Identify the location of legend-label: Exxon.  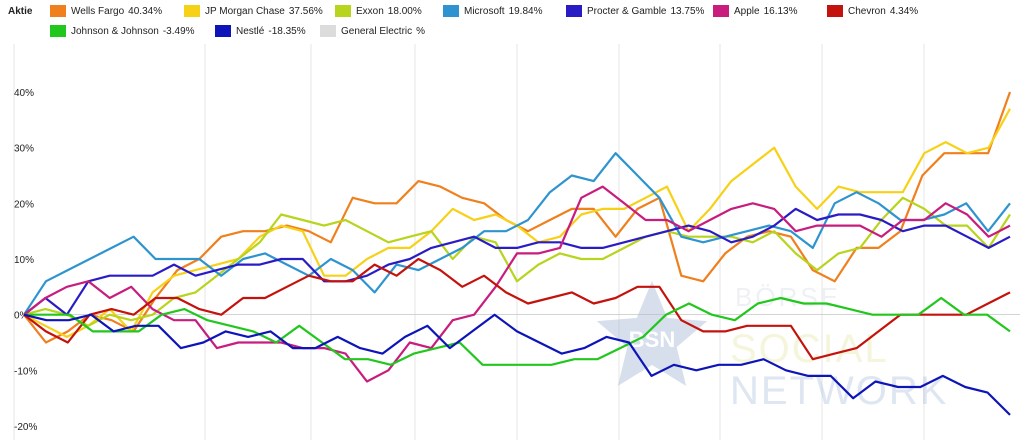
(370, 11).